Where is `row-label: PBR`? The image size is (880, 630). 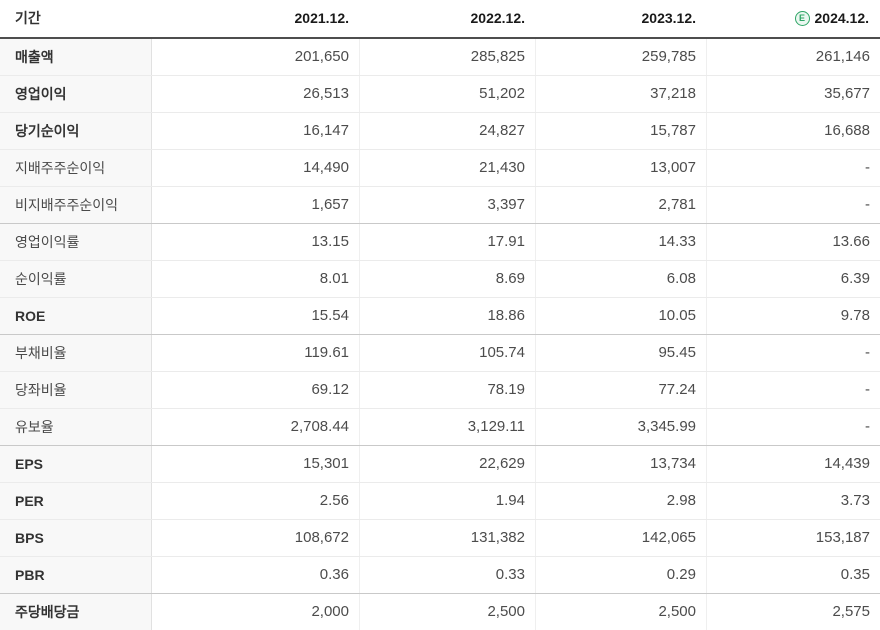
row-label: PBR is located at coordinates (76, 575).